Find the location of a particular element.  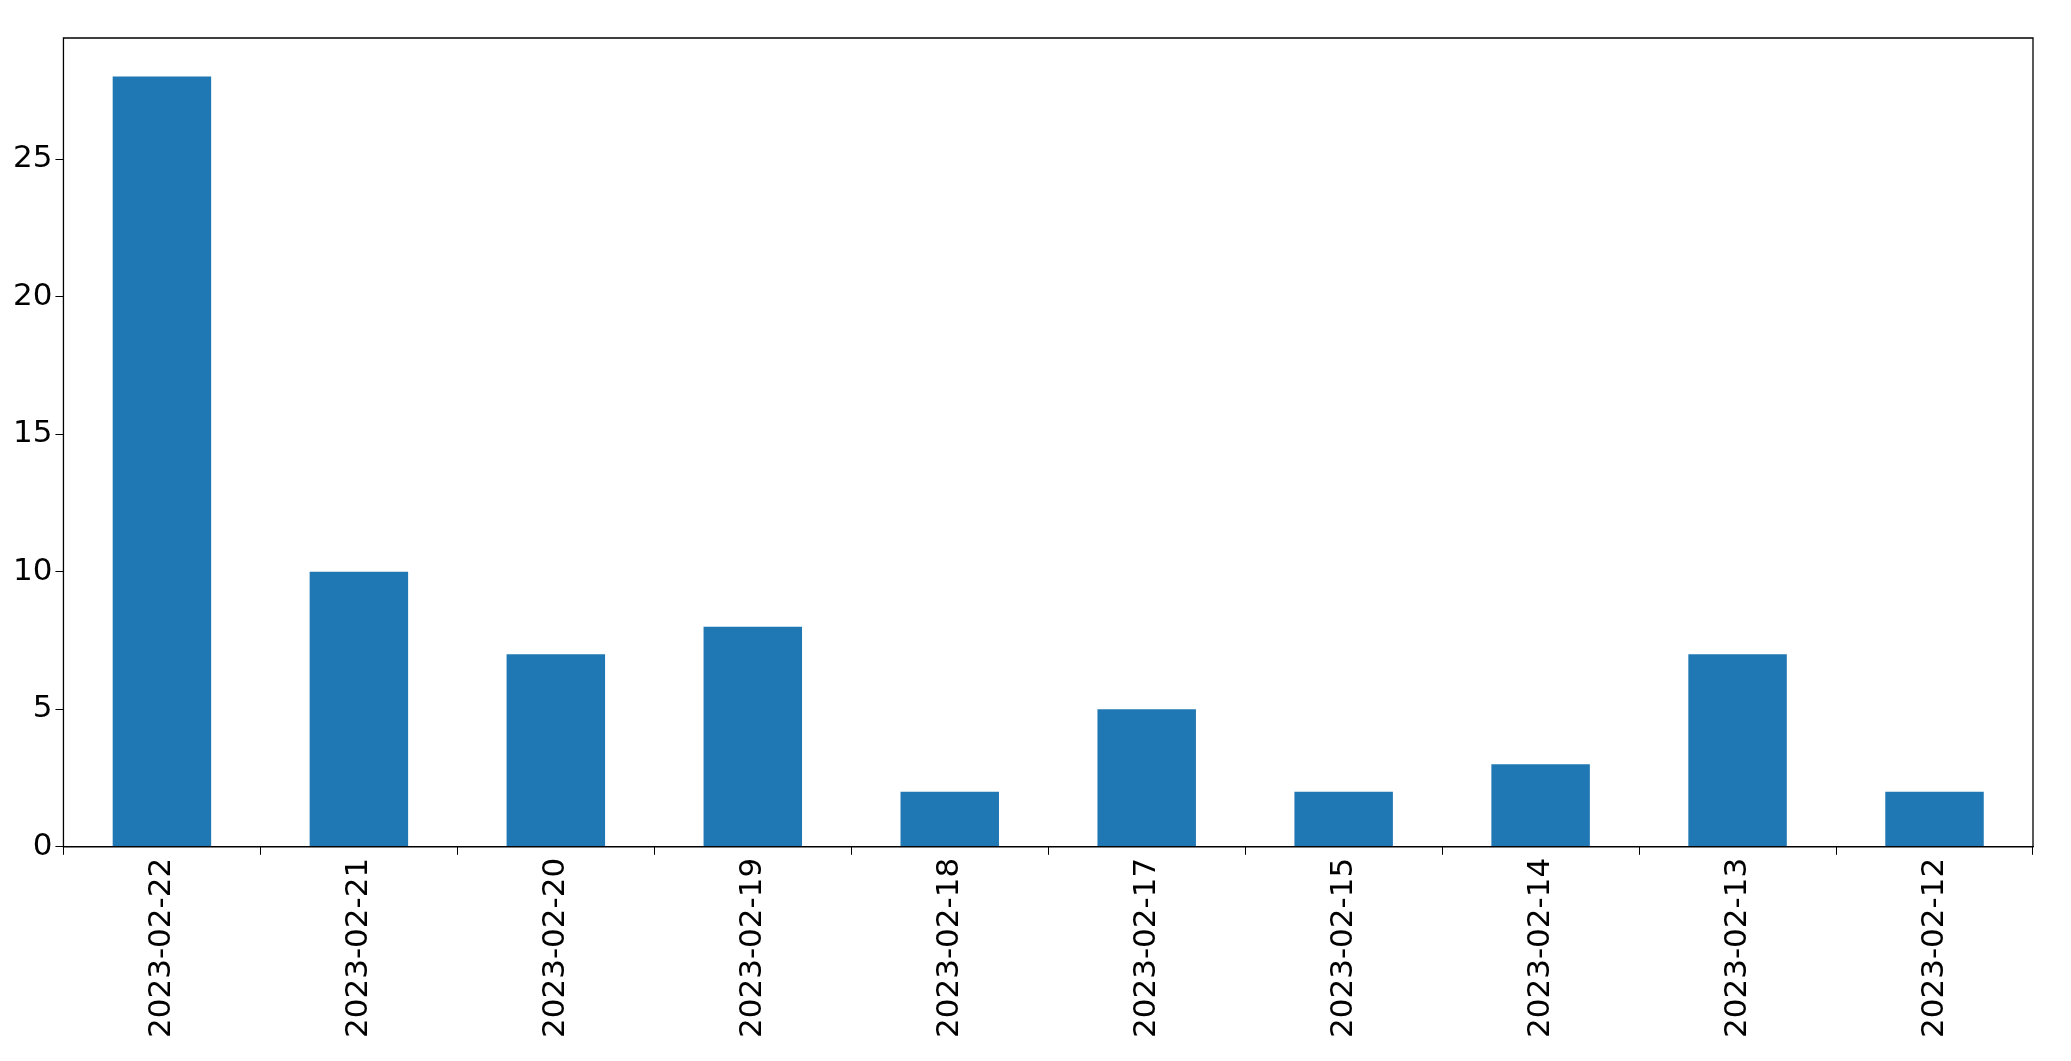

y-tick-label: 20 is located at coordinates (32, 293).